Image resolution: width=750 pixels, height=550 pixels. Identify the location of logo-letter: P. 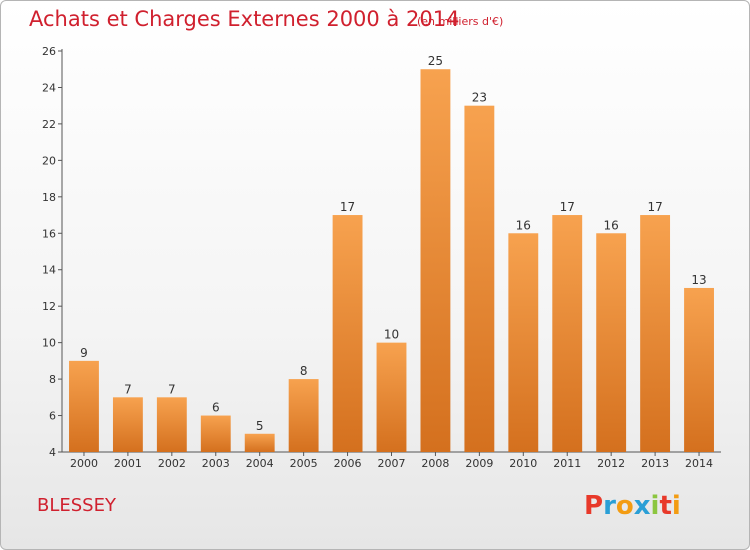
(594, 506).